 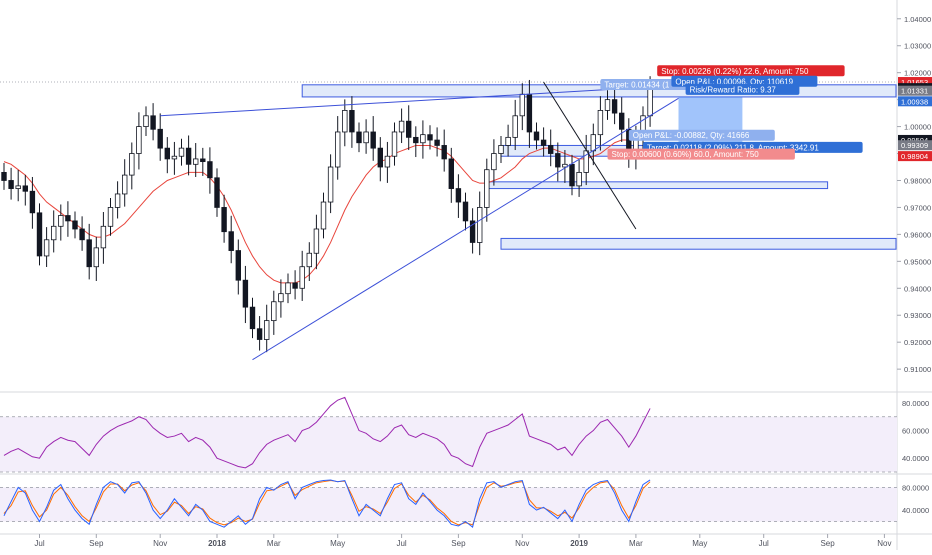 I want to click on position-label-text: Stop: 0.00226 (0.22%) 22.6, Amount: 750, so click(x=735, y=71).